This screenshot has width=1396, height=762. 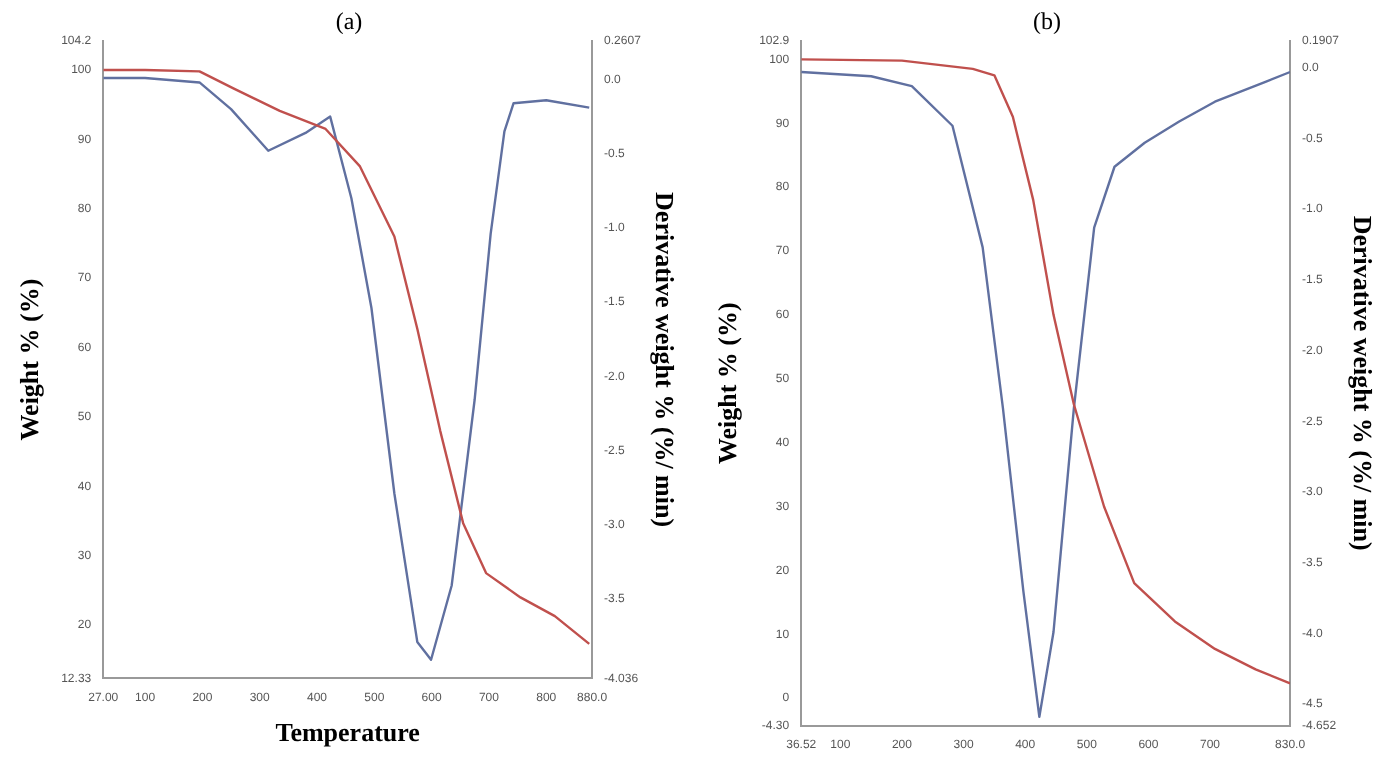 I want to click on chart-title: (b), so click(x=1047, y=20).